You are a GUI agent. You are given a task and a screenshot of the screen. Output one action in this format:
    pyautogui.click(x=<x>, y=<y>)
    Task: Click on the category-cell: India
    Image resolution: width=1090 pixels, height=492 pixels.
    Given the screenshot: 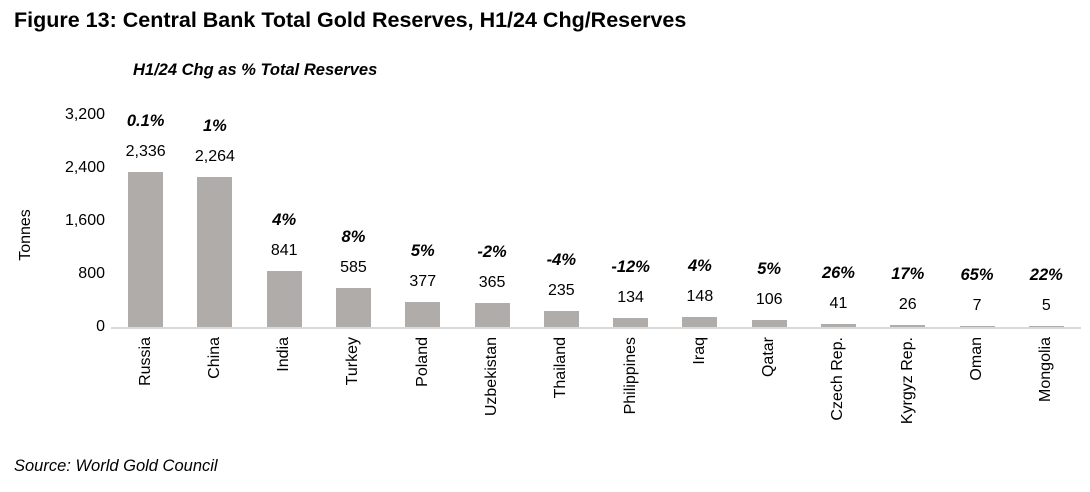 What is the action you would take?
    pyautogui.click(x=284, y=354)
    